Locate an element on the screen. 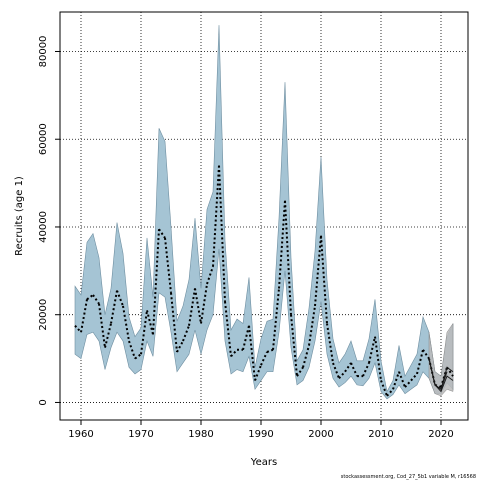 This screenshot has width=480, height=480. x-tick-label-1980: 1980 is located at coordinates (200, 434).